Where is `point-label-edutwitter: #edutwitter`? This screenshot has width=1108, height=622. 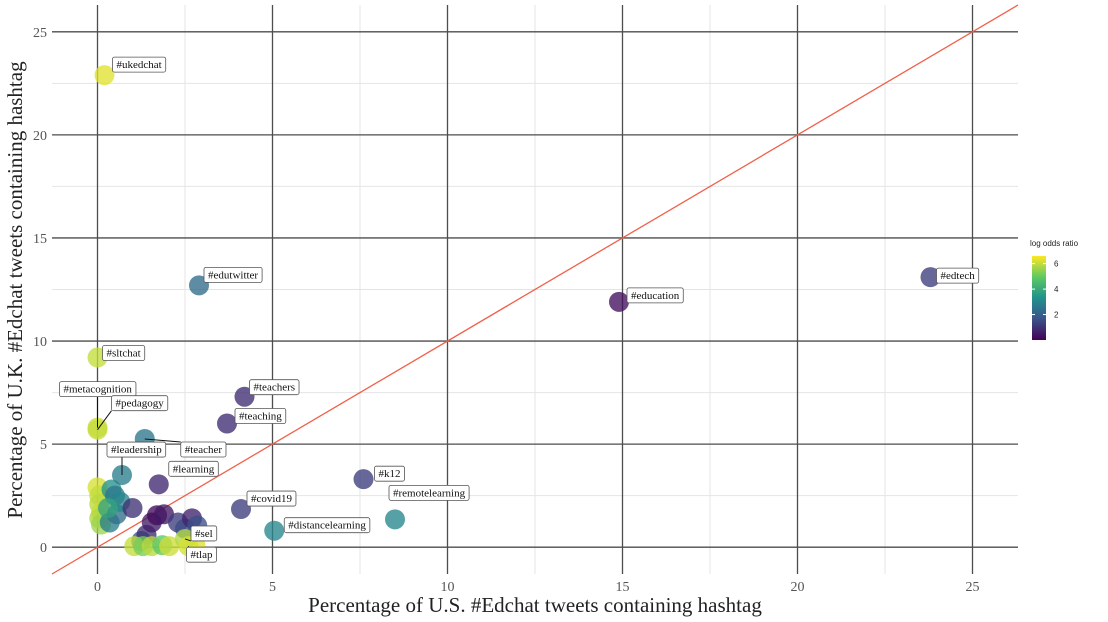
point-label-edutwitter: #edutwitter is located at coordinates (233, 275).